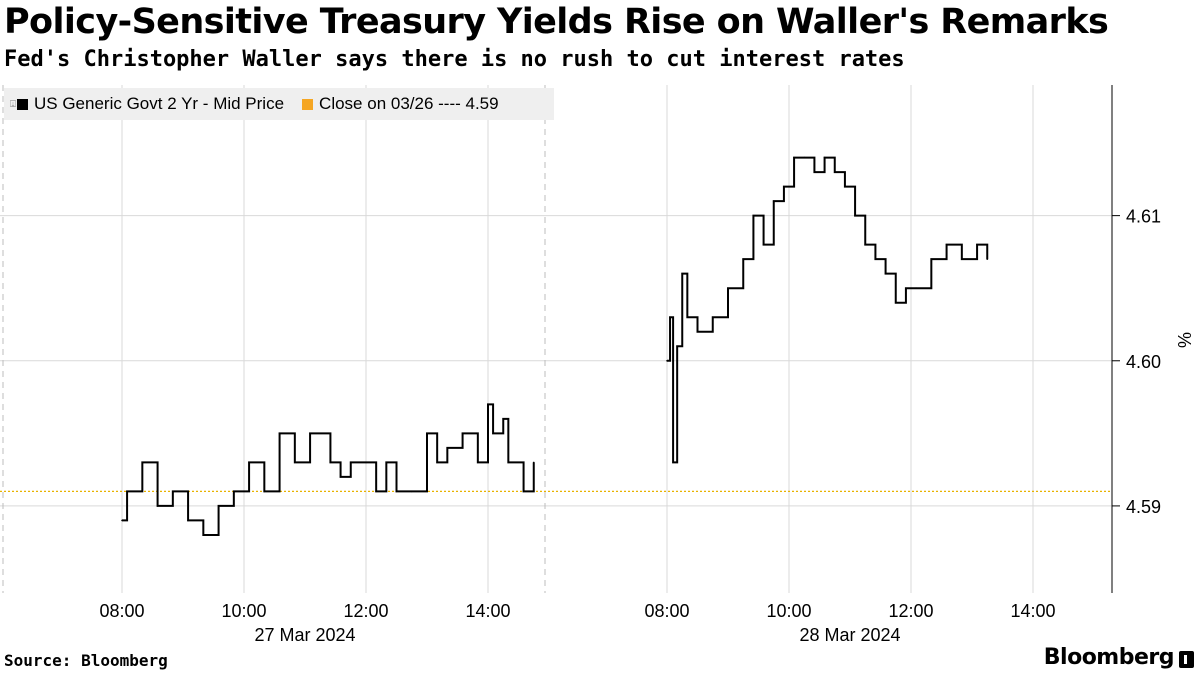  What do you see at coordinates (22, 104) in the screenshot?
I see `legend-swatch-series` at bounding box center [22, 104].